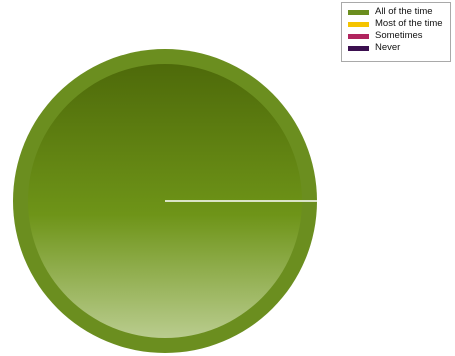 The height and width of the screenshot is (356, 455). What do you see at coordinates (409, 23) in the screenshot?
I see `legend-label: Most of the time` at bounding box center [409, 23].